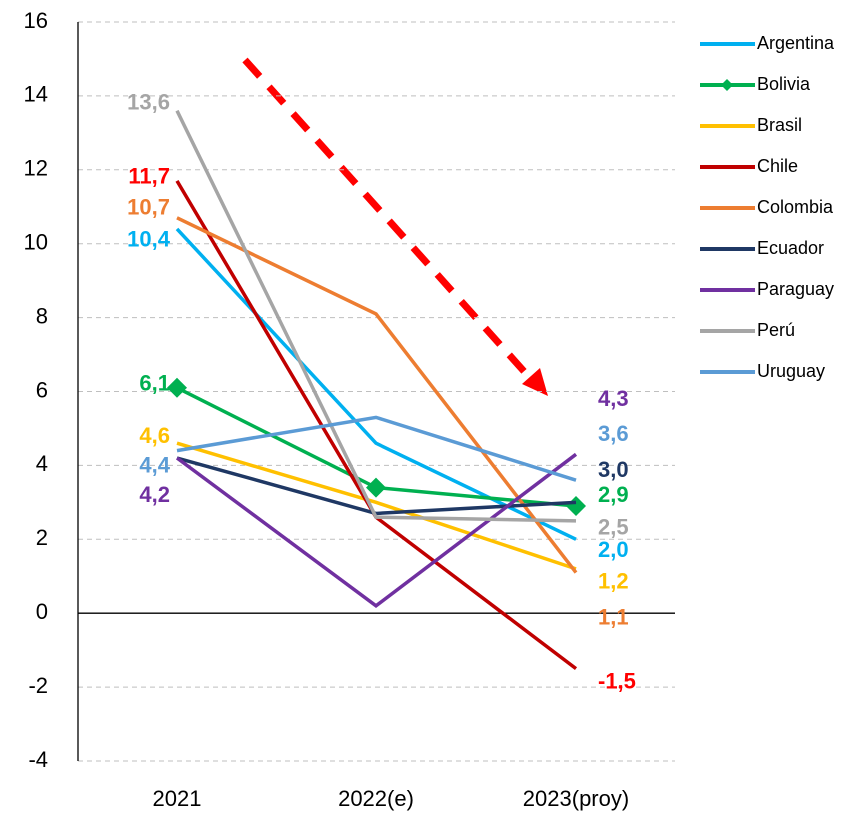 This screenshot has width=867, height=816. Describe the element at coordinates (154, 494) in the screenshot. I see `data-label: 4,2` at that location.